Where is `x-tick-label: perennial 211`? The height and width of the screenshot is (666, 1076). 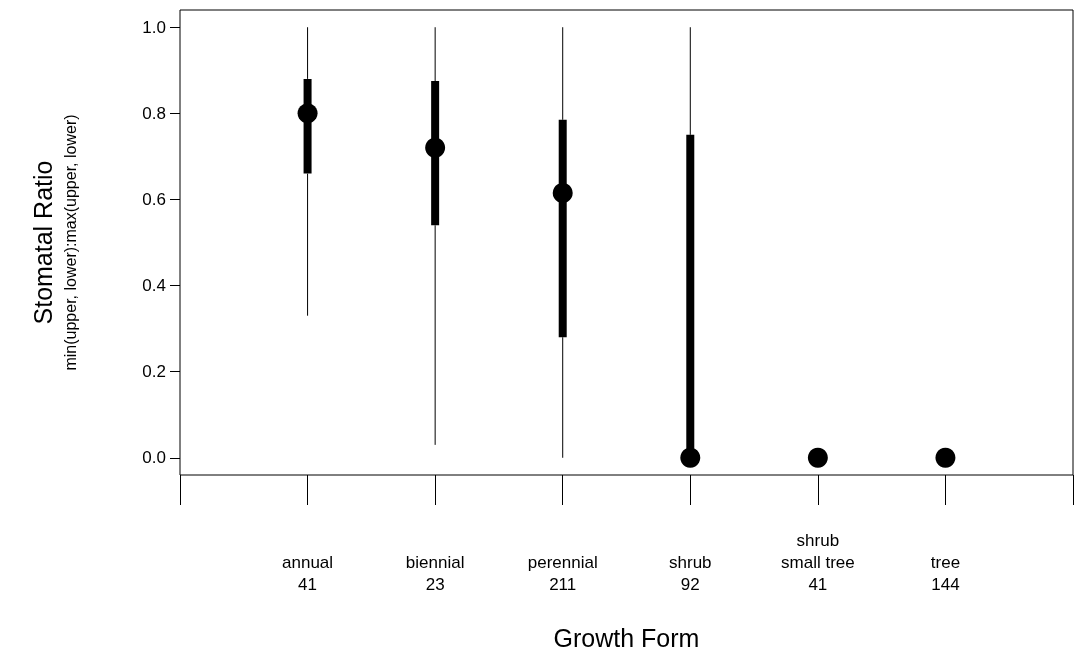
x-tick-label: perennial 211 is located at coordinates (562, 573).